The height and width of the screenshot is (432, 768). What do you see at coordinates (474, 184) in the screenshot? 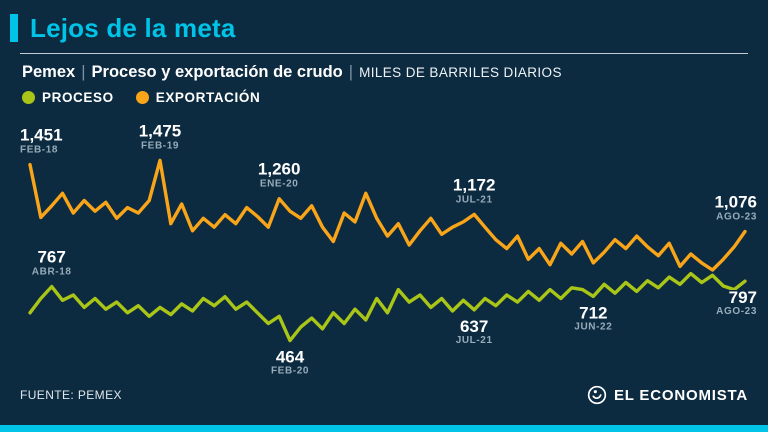
I see `annotation-value: 1,172` at bounding box center [474, 184].